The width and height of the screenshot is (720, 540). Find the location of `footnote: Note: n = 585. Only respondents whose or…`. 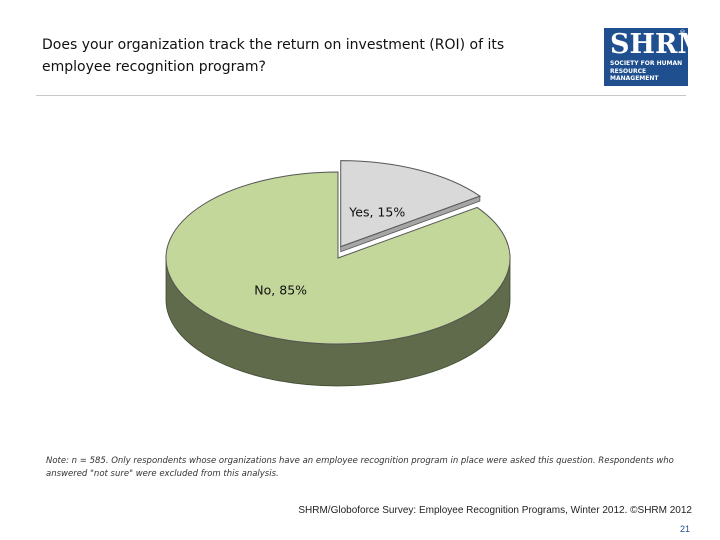

footnote: Note: n = 585. Only respondents whose or… is located at coordinates (360, 467).